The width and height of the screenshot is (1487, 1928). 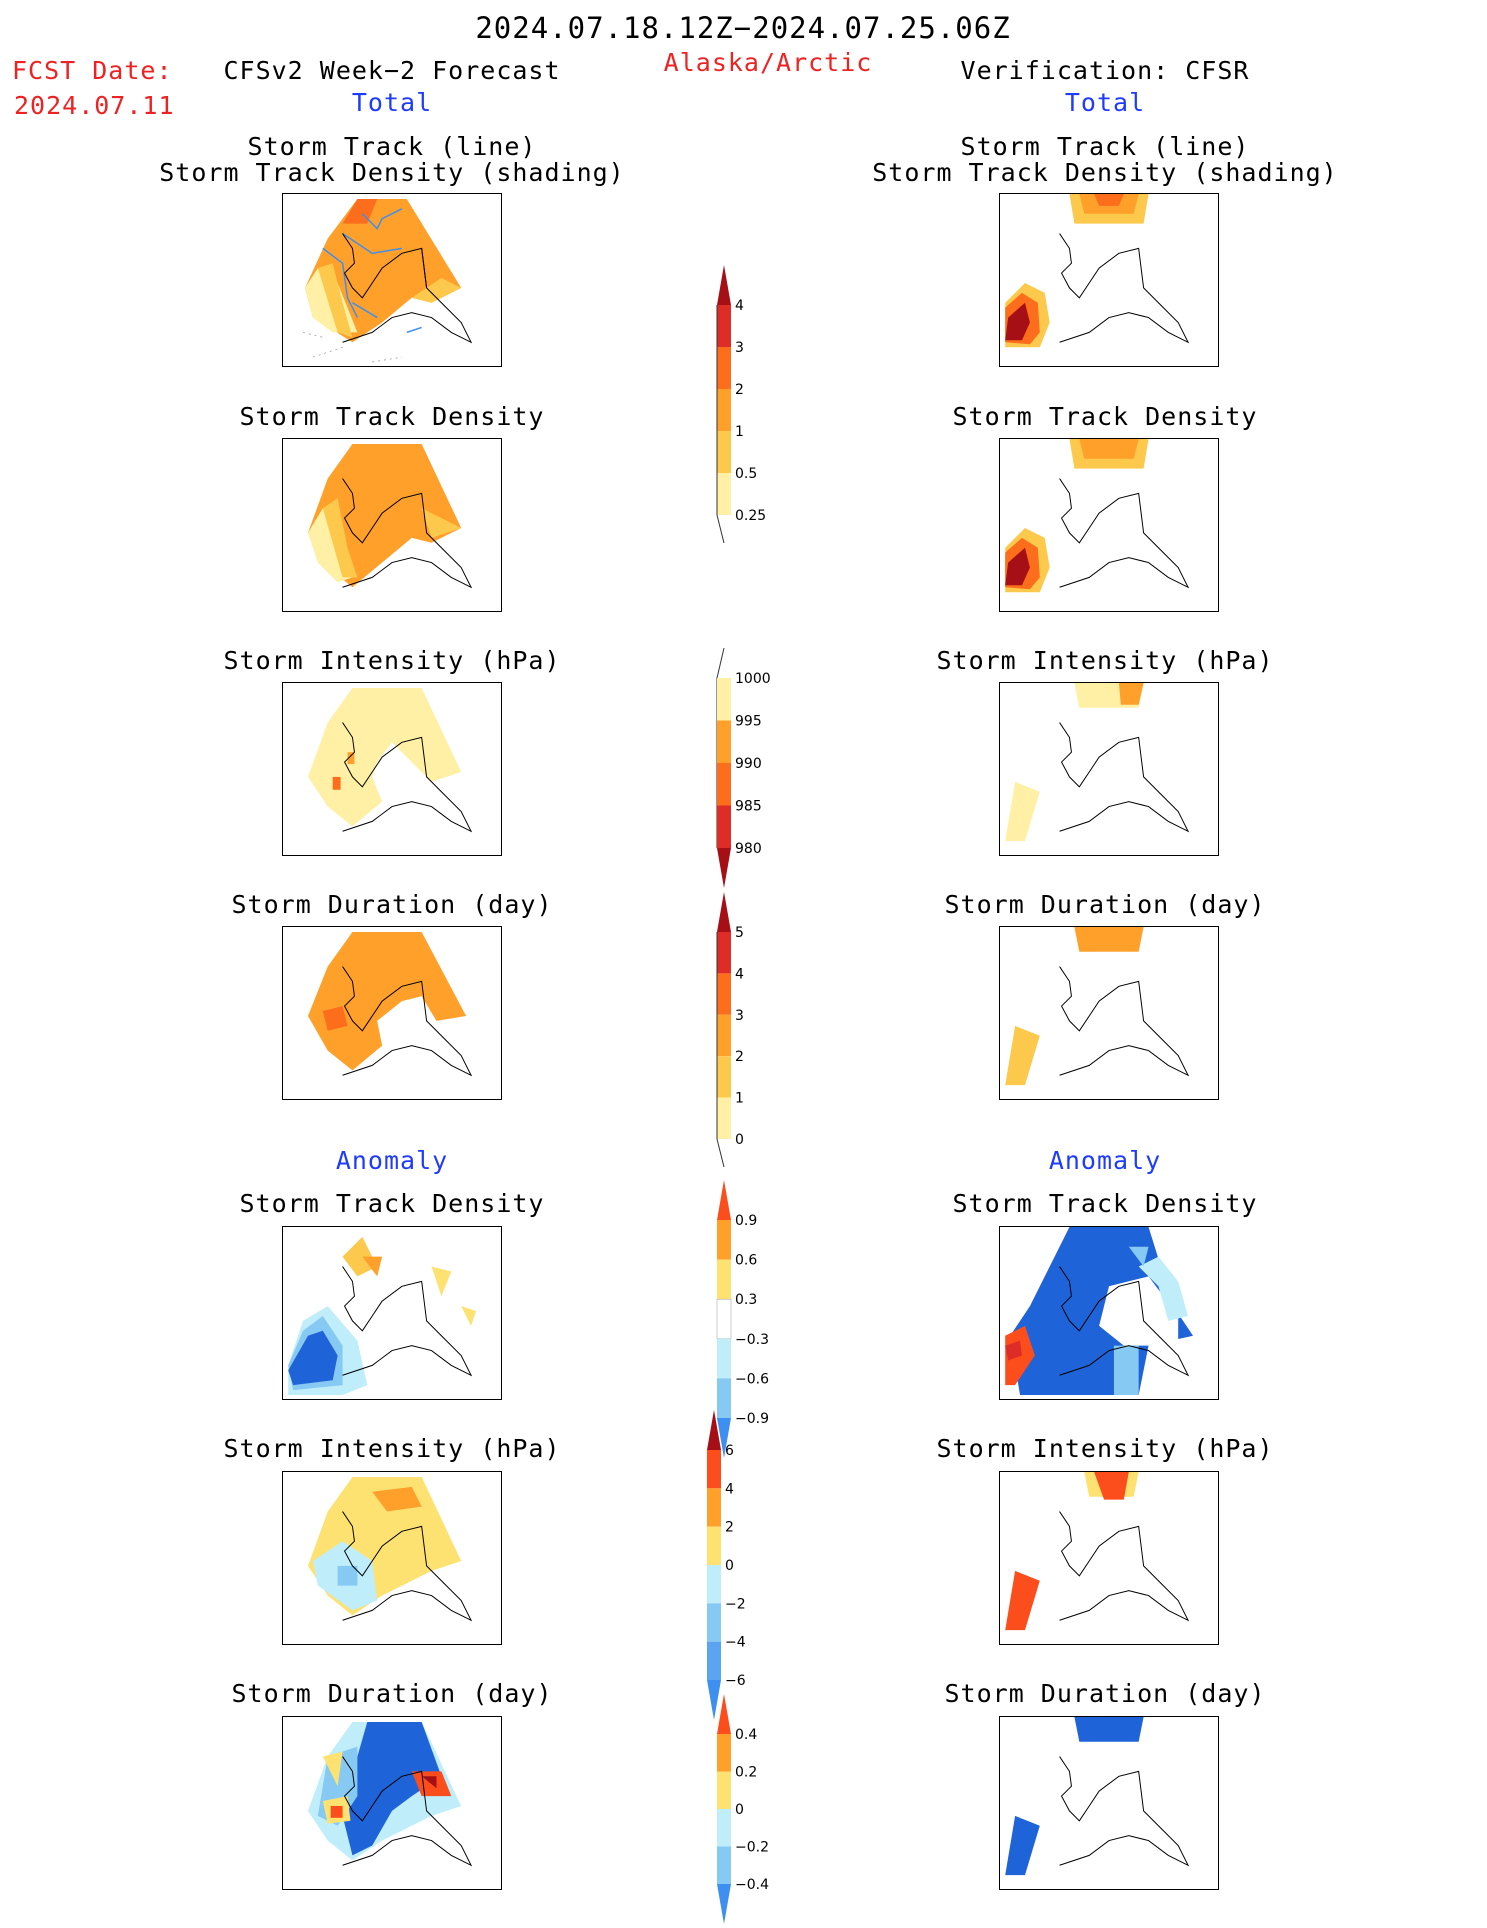 I want to click on duration_total-svg: 5 4 3 2 1 0, so click(x=730, y=1030).